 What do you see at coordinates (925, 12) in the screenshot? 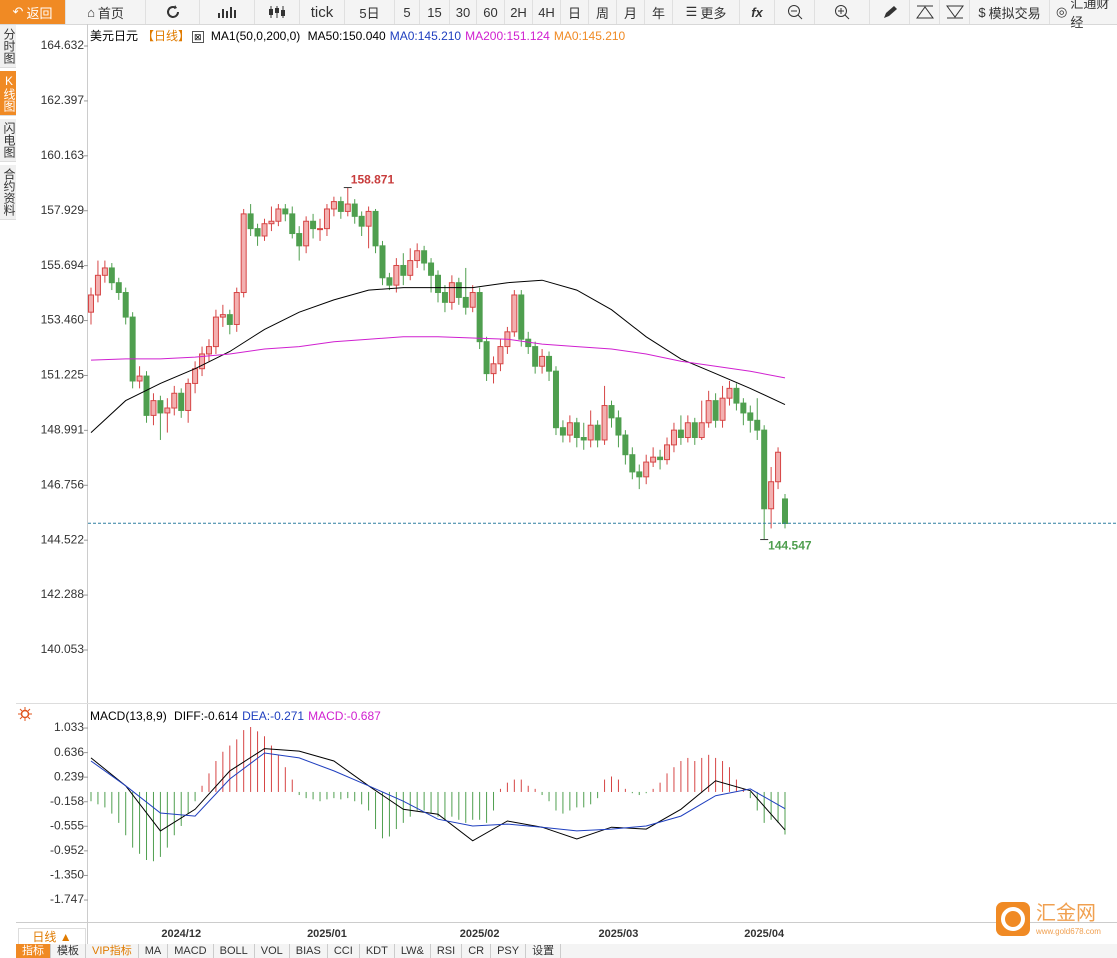
I see `up-tool-button` at bounding box center [925, 12].